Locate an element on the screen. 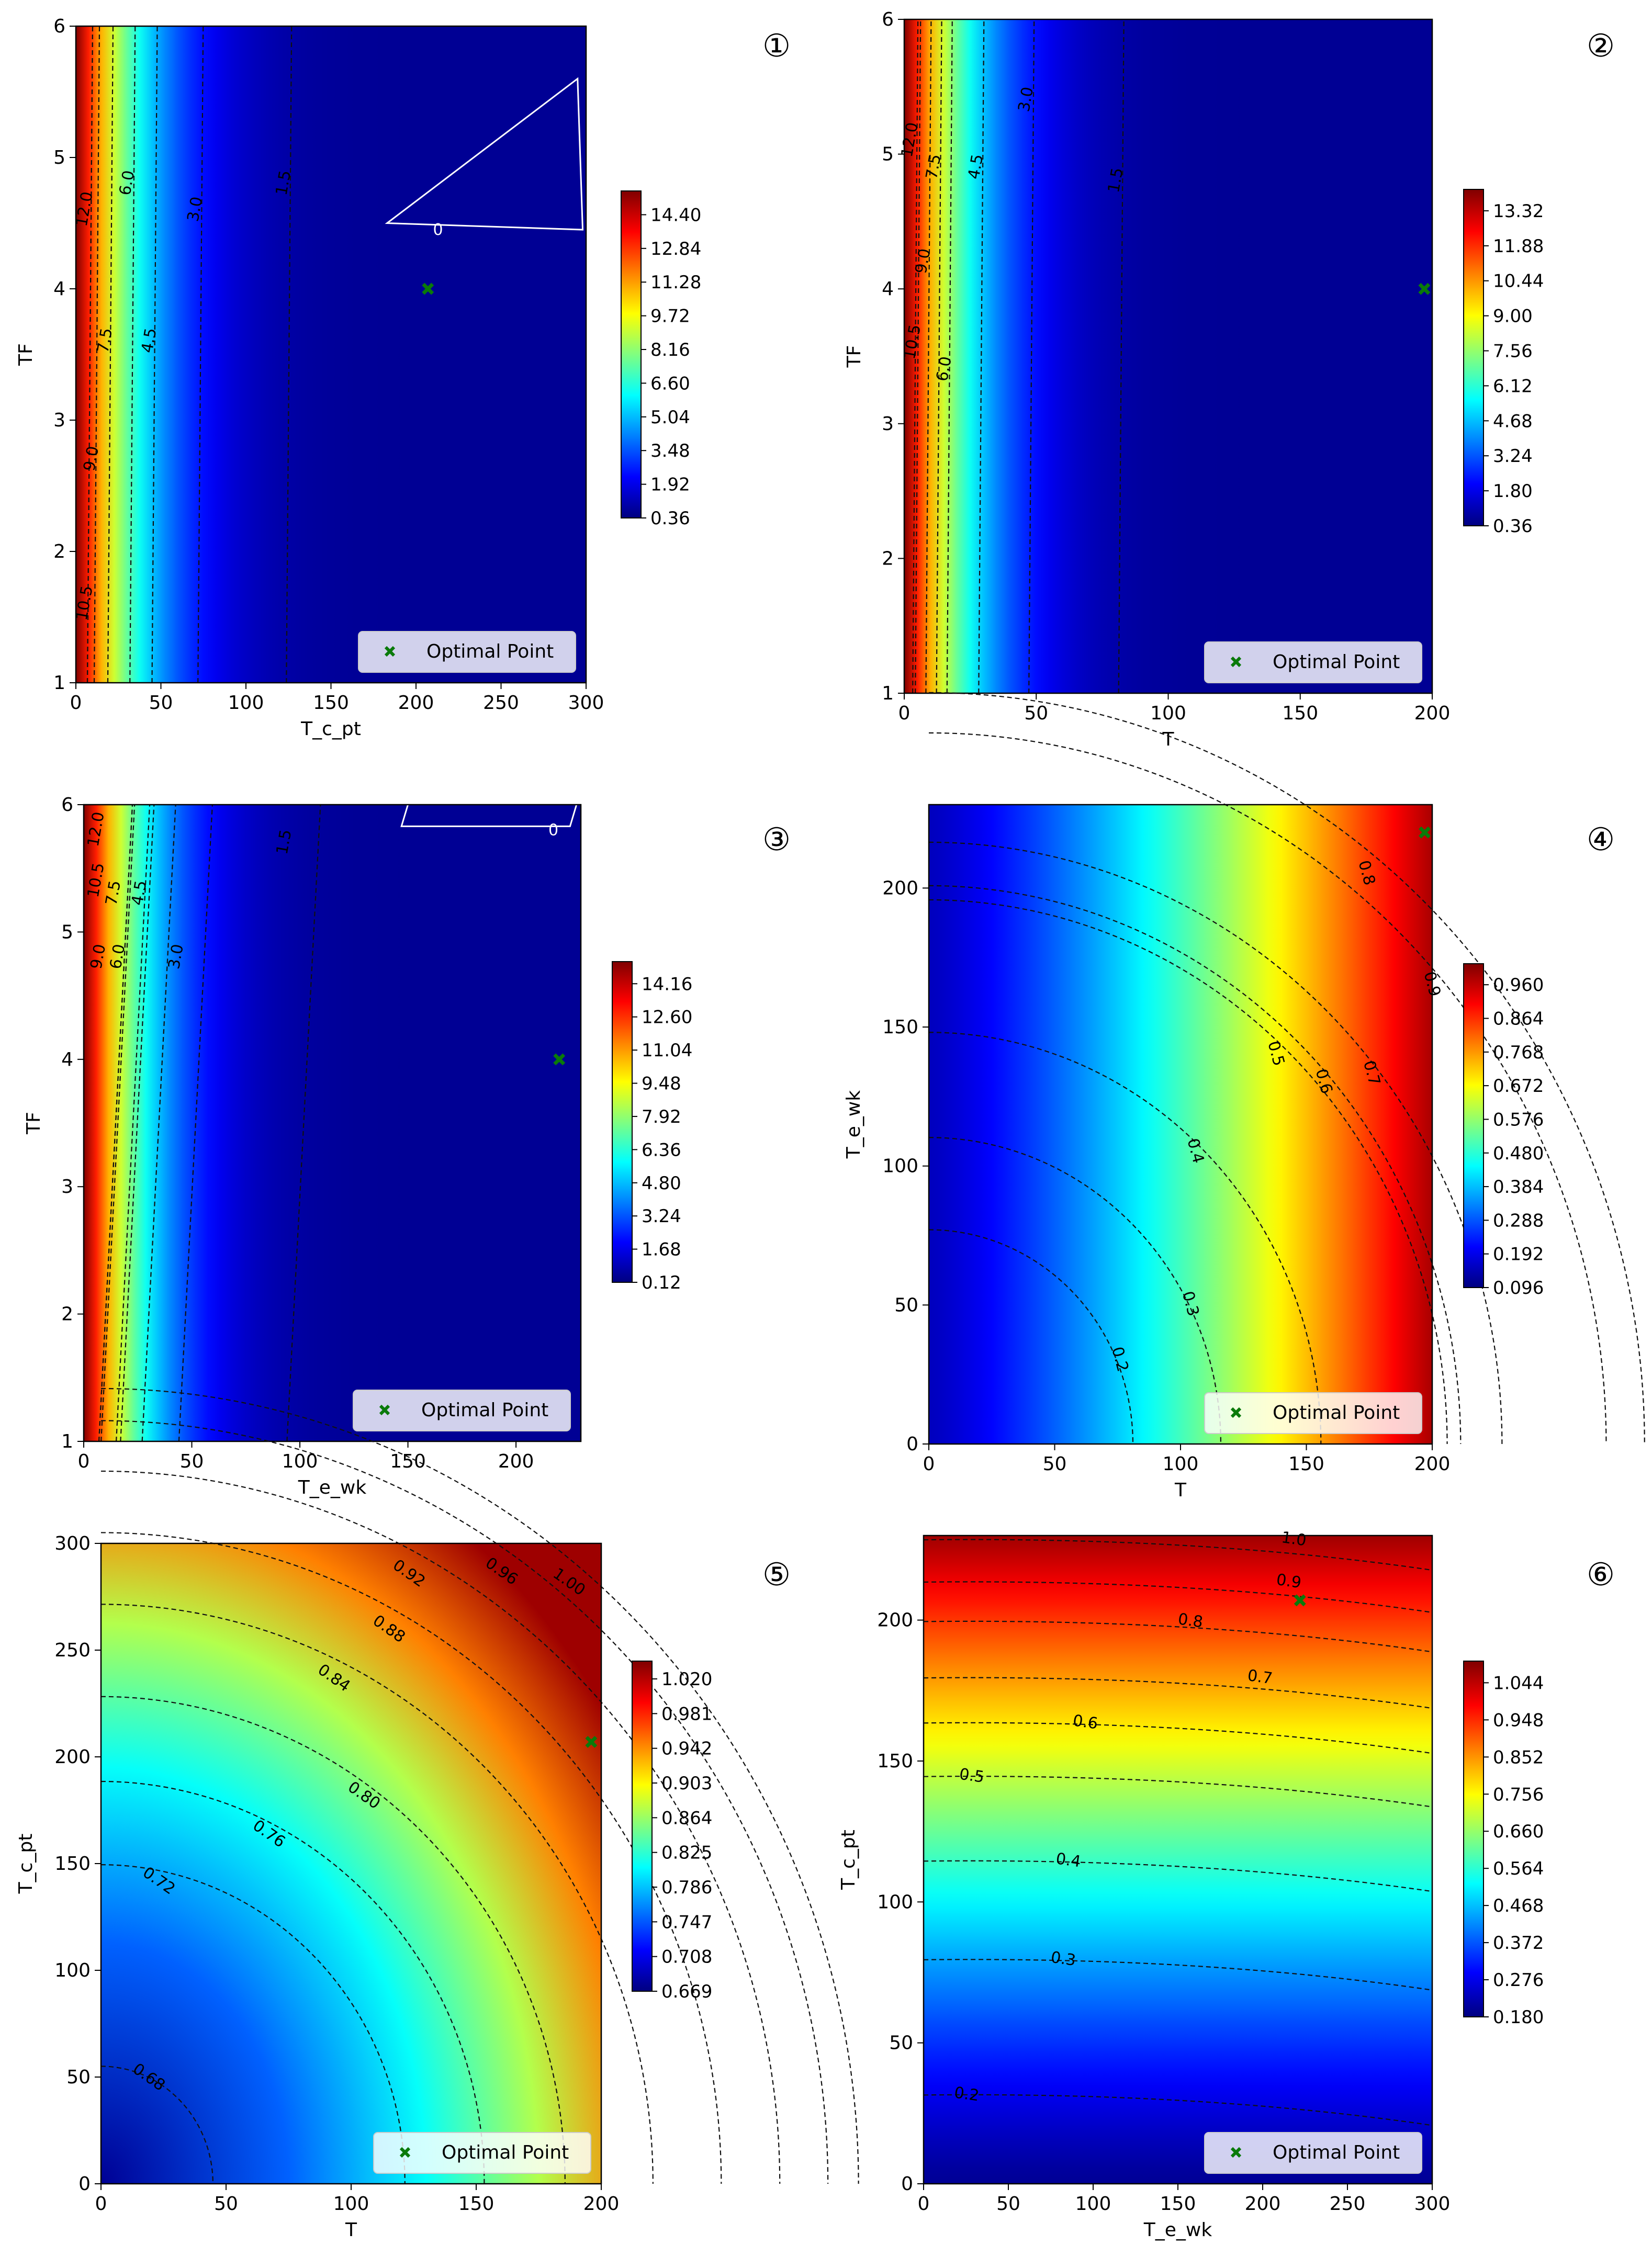 This screenshot has width=1652, height=2268. zero-contour-label: 0 is located at coordinates (553, 831).